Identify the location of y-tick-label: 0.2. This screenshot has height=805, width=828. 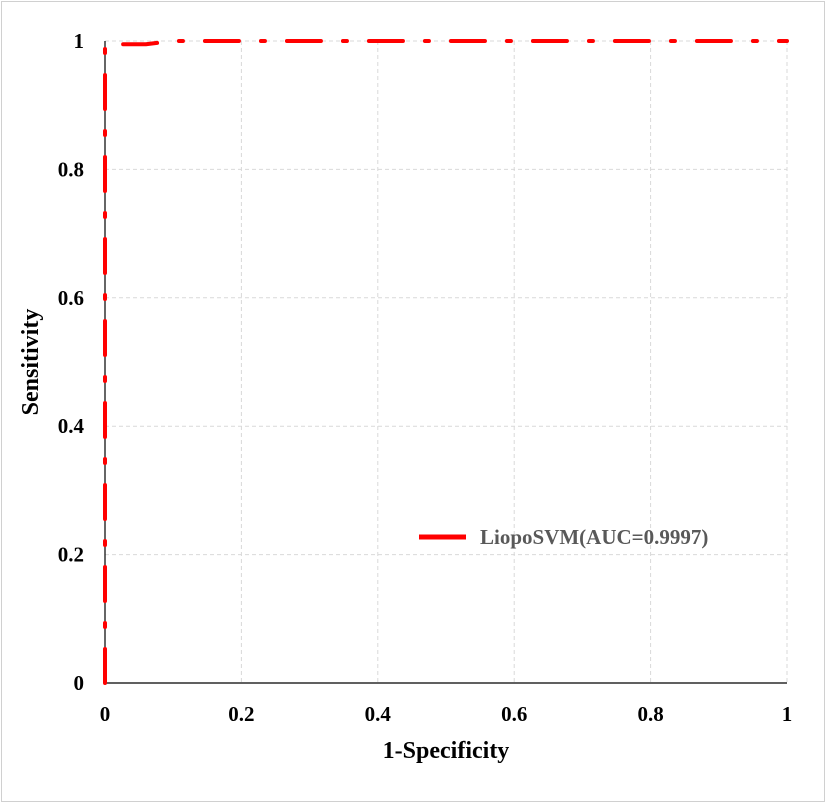
(71, 555).